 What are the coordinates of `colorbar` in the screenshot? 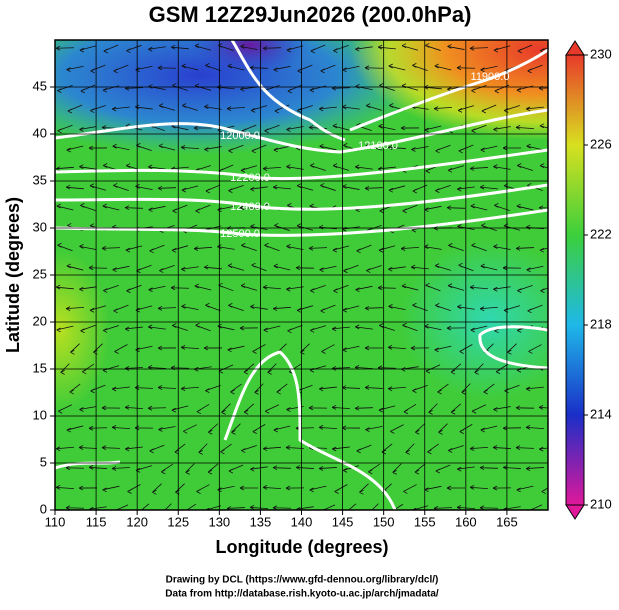 It's located at (575, 280).